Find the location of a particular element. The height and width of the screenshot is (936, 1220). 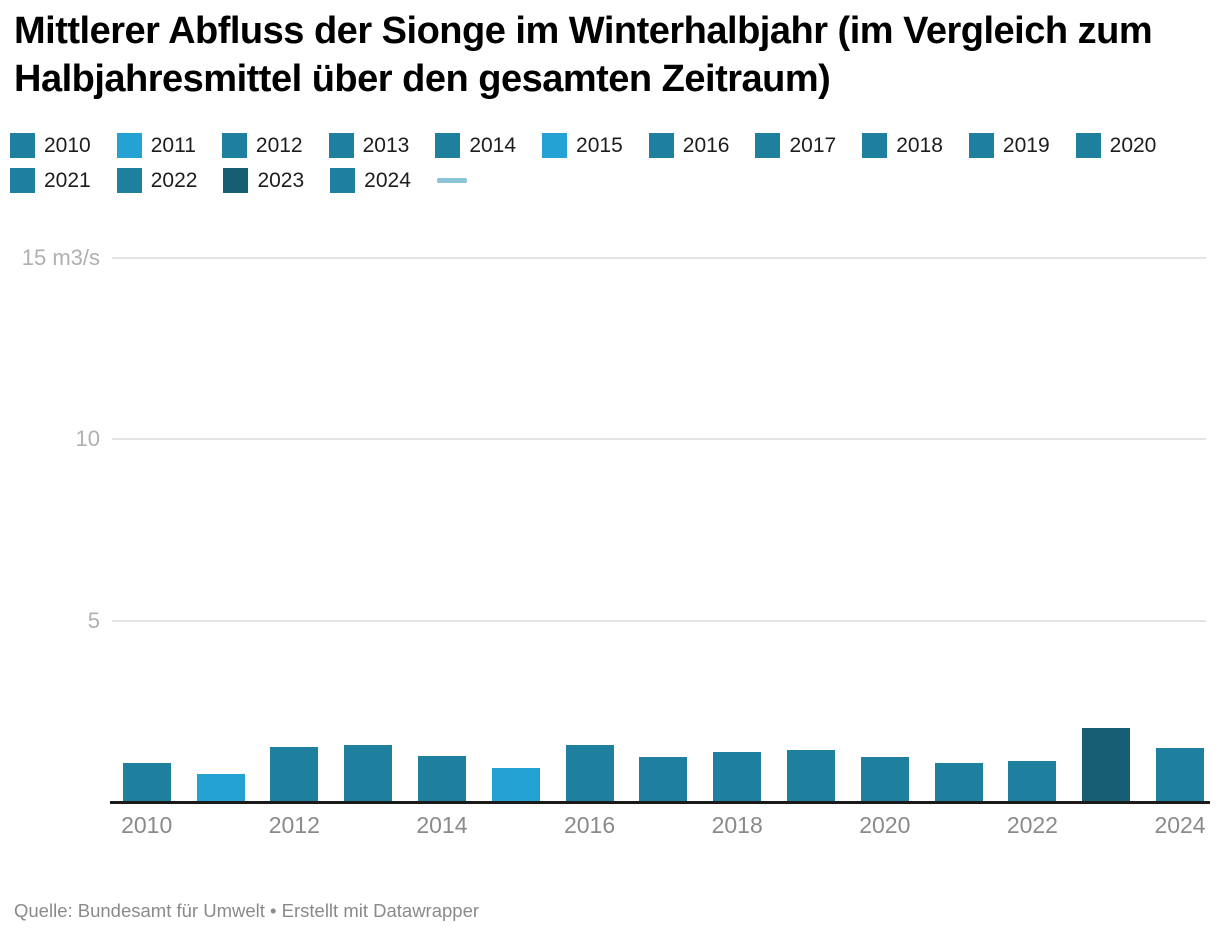

legend-item-2017: 2017 is located at coordinates (795, 145).